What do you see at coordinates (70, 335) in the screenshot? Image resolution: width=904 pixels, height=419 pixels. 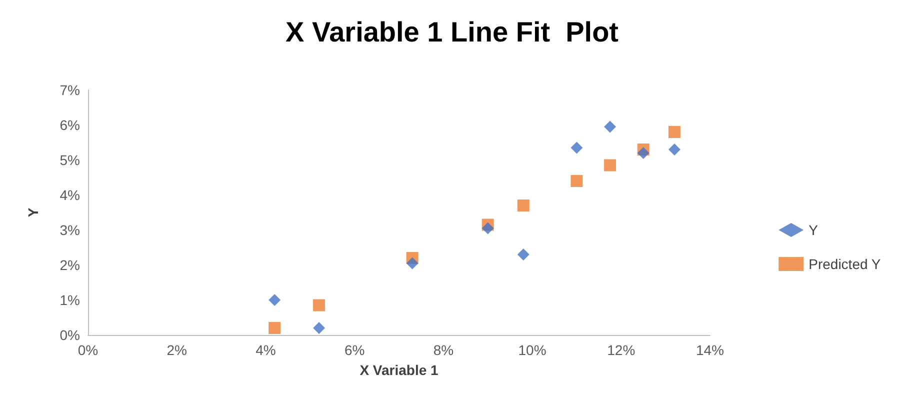 I see `y-tick-label: 0%` at bounding box center [70, 335].